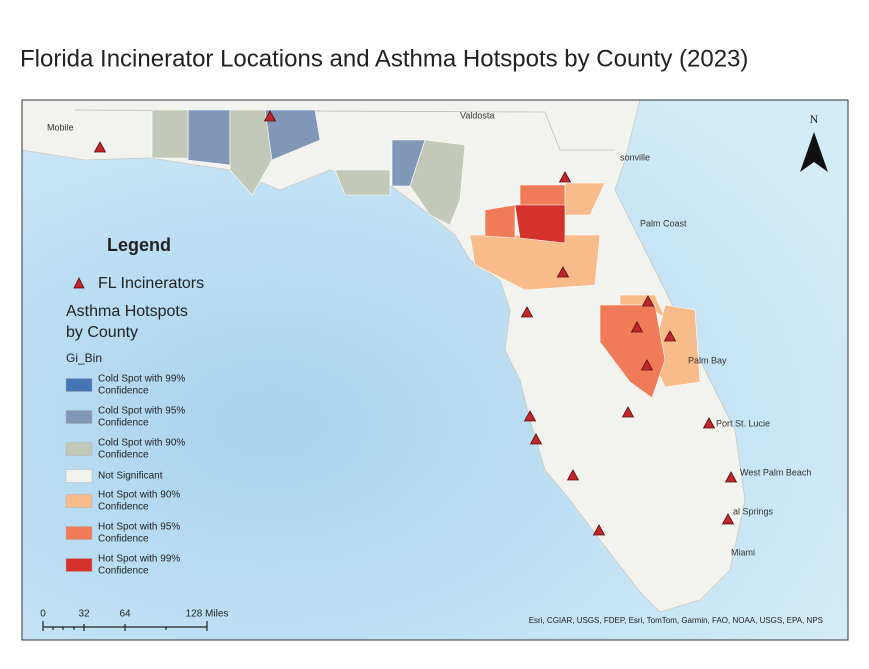 The height and width of the screenshot is (669, 869). I want to click on place-label: al Springs, so click(753, 511).